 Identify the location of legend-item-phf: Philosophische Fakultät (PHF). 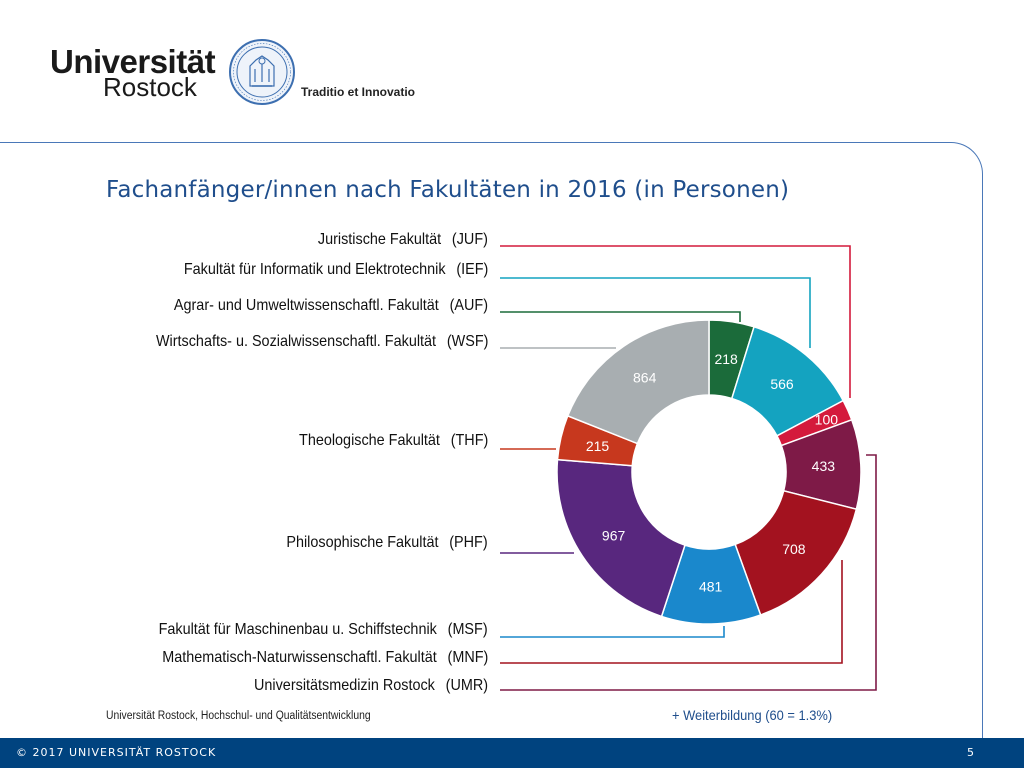
(387, 543).